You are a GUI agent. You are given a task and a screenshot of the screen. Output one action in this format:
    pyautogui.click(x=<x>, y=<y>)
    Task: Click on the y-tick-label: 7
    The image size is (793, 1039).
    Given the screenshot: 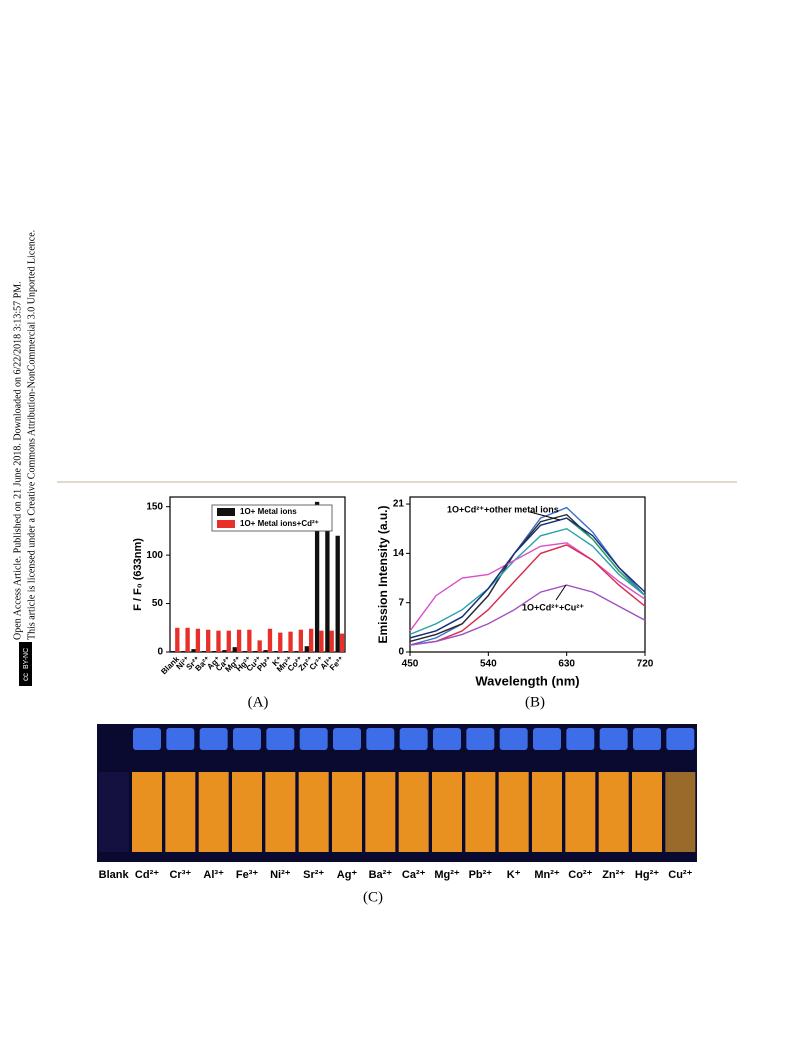 What is the action you would take?
    pyautogui.click(x=401, y=602)
    